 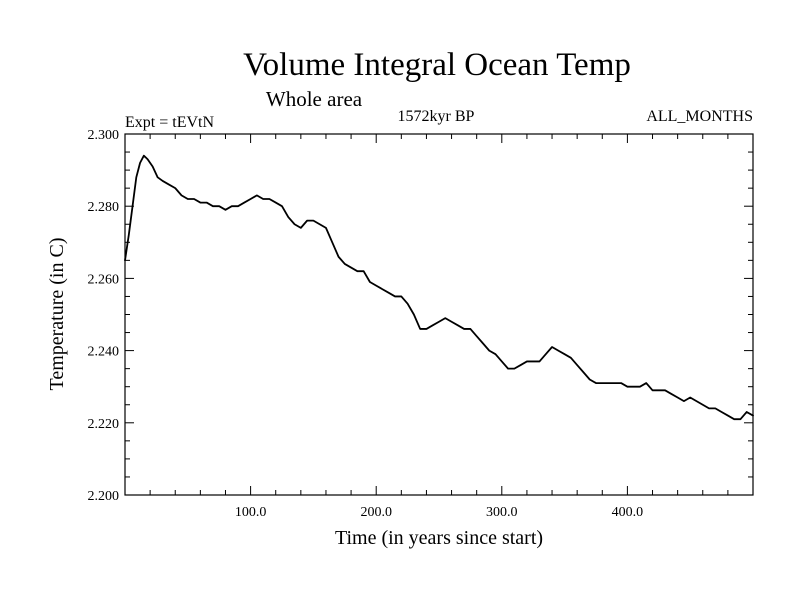 What do you see at coordinates (628, 512) in the screenshot?
I see `x-tick-label: 400.0` at bounding box center [628, 512].